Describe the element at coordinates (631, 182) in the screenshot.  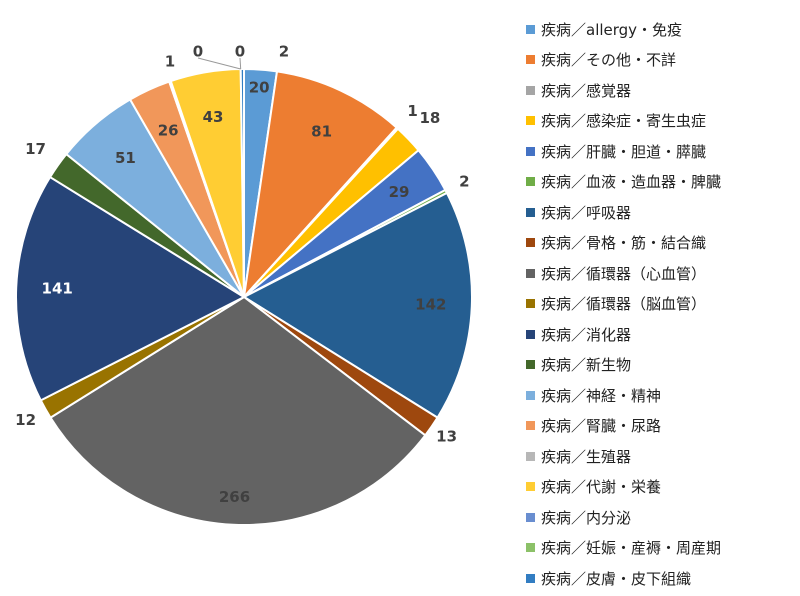
I see `legend-label: 疾病／血液・造血器・脾臓` at that location.